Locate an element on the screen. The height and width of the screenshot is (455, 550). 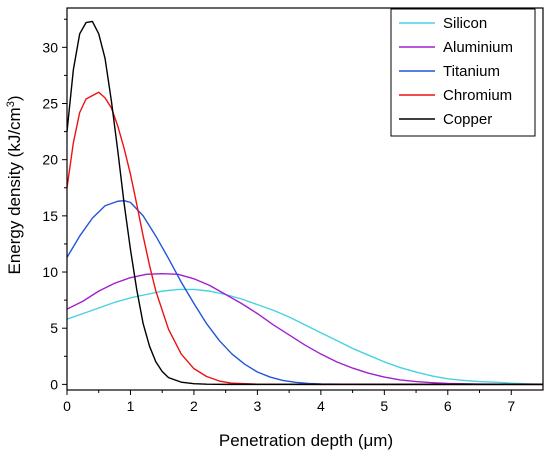
y-tick-label: 15 is located at coordinates (50, 216).